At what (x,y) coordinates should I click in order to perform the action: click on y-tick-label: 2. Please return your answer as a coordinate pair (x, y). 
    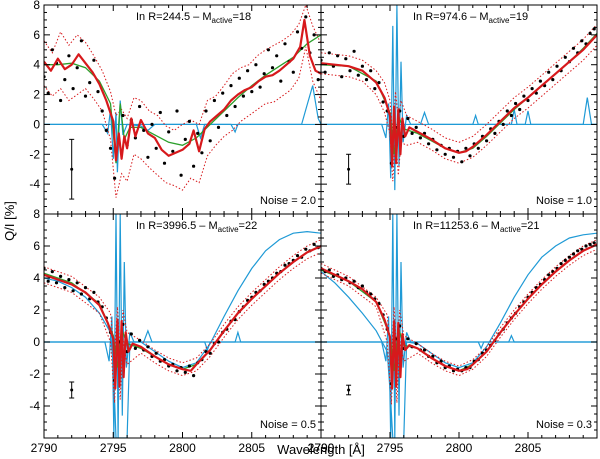
    Looking at the image, I should click on (36, 310).